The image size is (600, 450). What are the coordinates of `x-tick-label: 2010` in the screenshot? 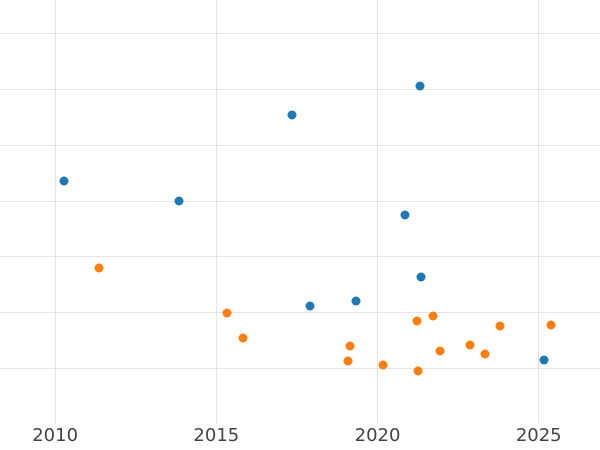 It's located at (55, 435).